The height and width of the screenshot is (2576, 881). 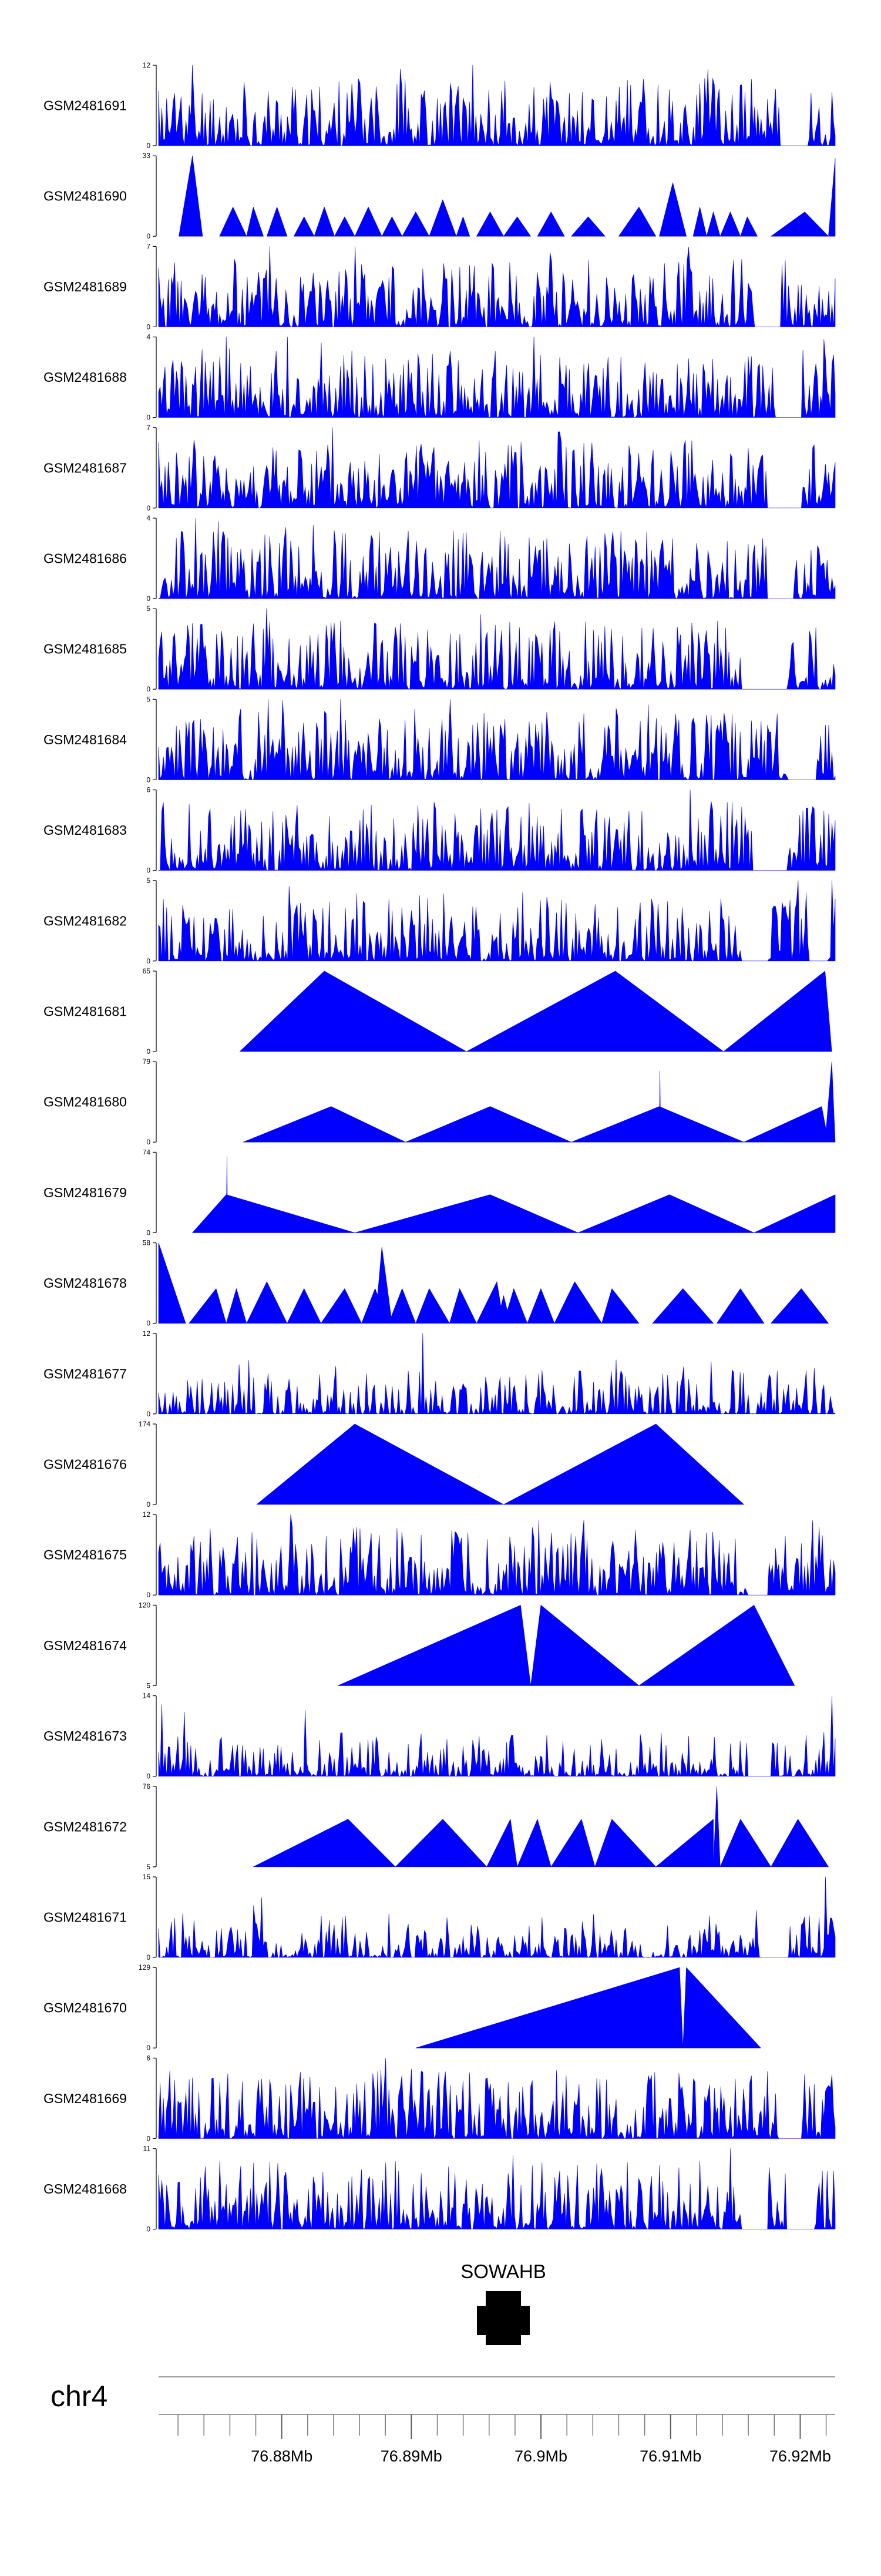 I want to click on track-GSM2481686: GSM2481686 4 0, so click(x=440, y=558).